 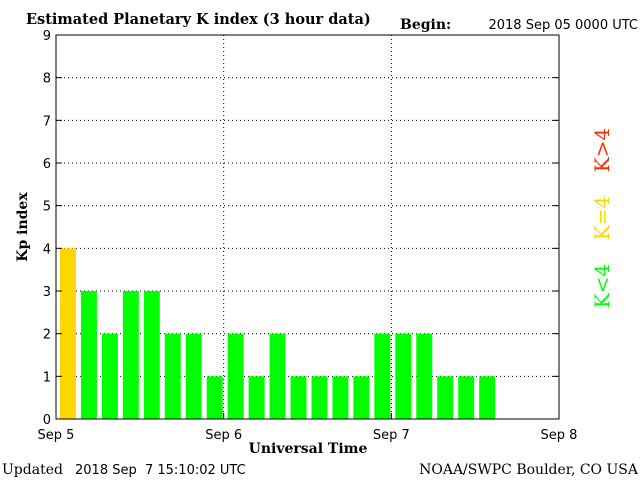 I want to click on legend-item-2: K>4, so click(x=602, y=150).